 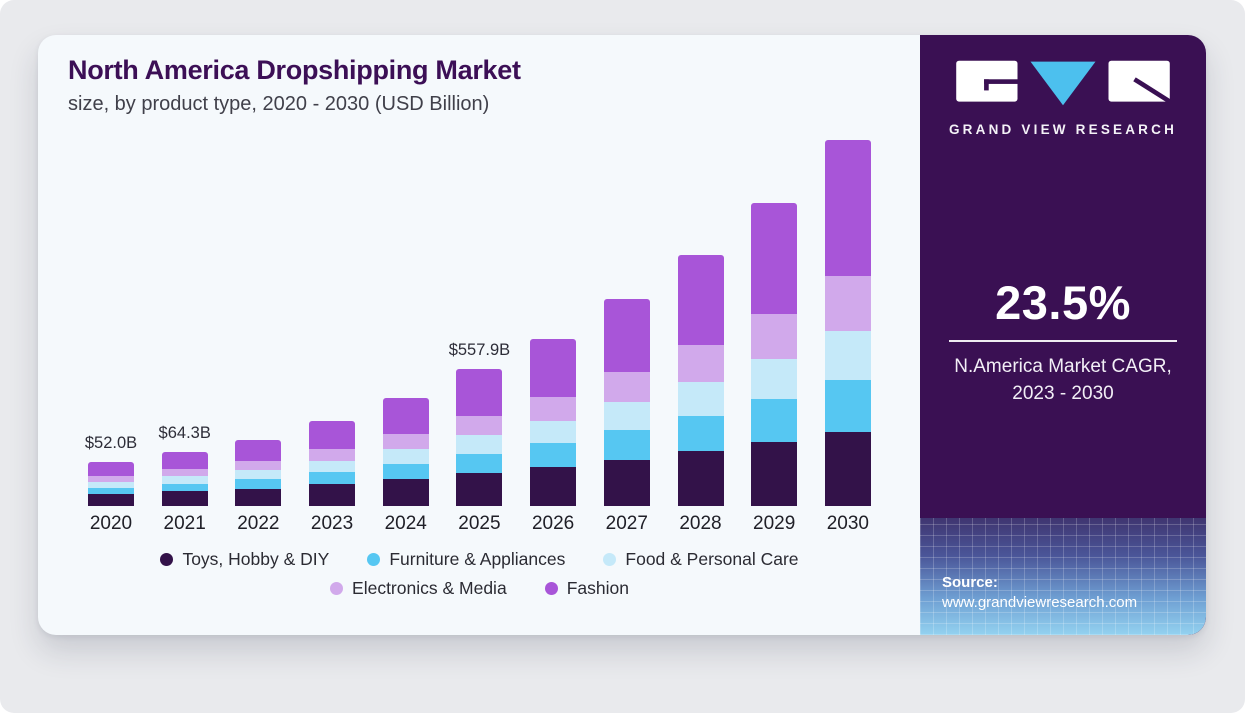 What do you see at coordinates (111, 443) in the screenshot?
I see `bar-value-label: $52.0B` at bounding box center [111, 443].